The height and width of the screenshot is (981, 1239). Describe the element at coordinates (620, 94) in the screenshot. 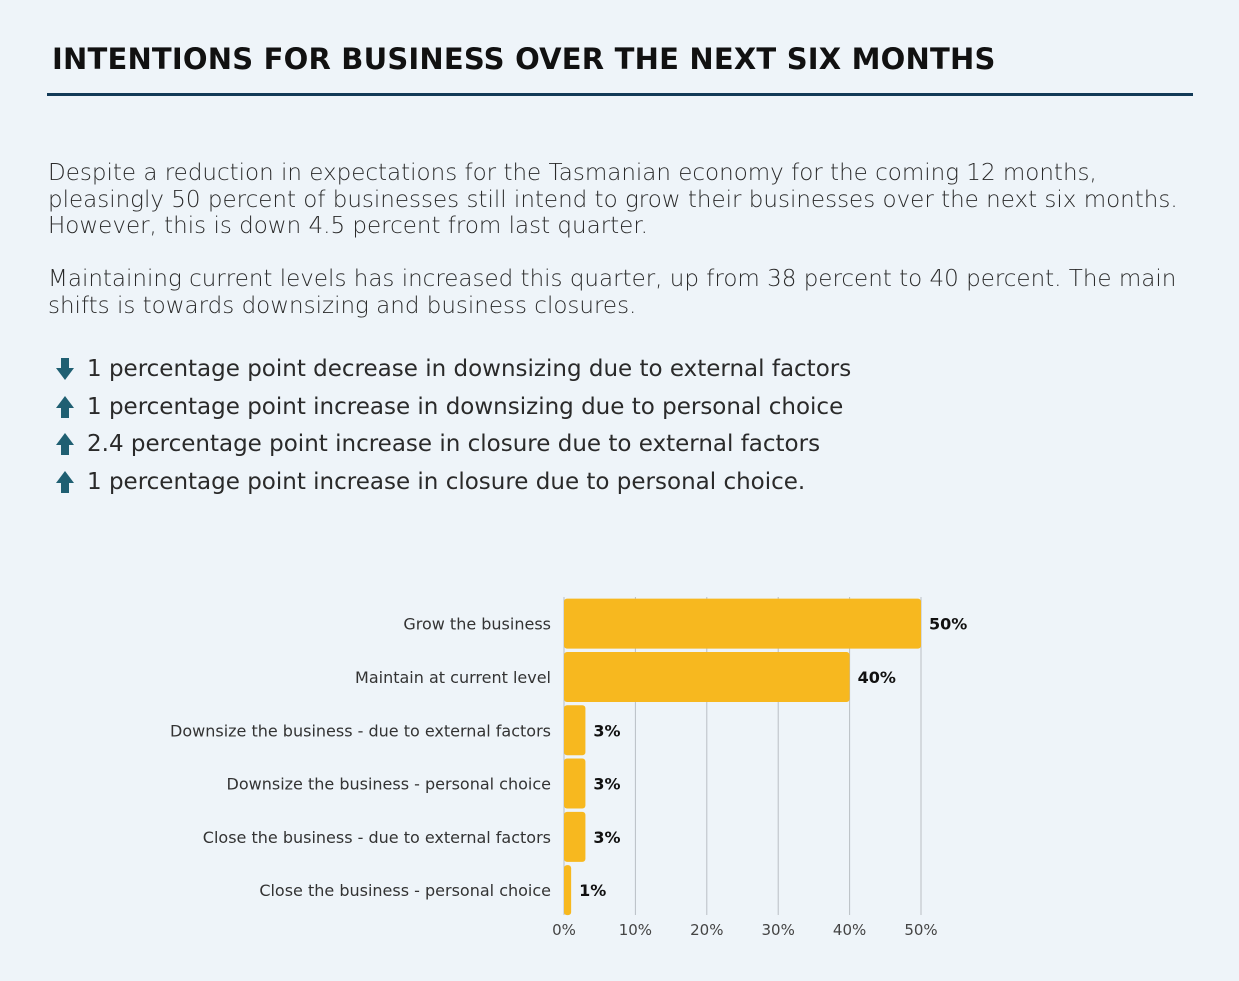

I see `title-divider` at that location.